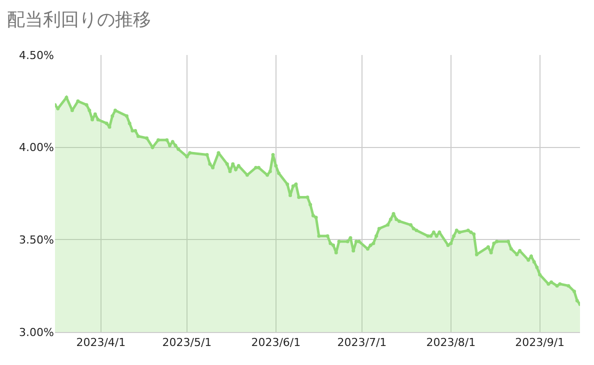 This screenshot has height=365, width=594. I want to click on x-tick-label: 2023/8/1, so click(451, 343).